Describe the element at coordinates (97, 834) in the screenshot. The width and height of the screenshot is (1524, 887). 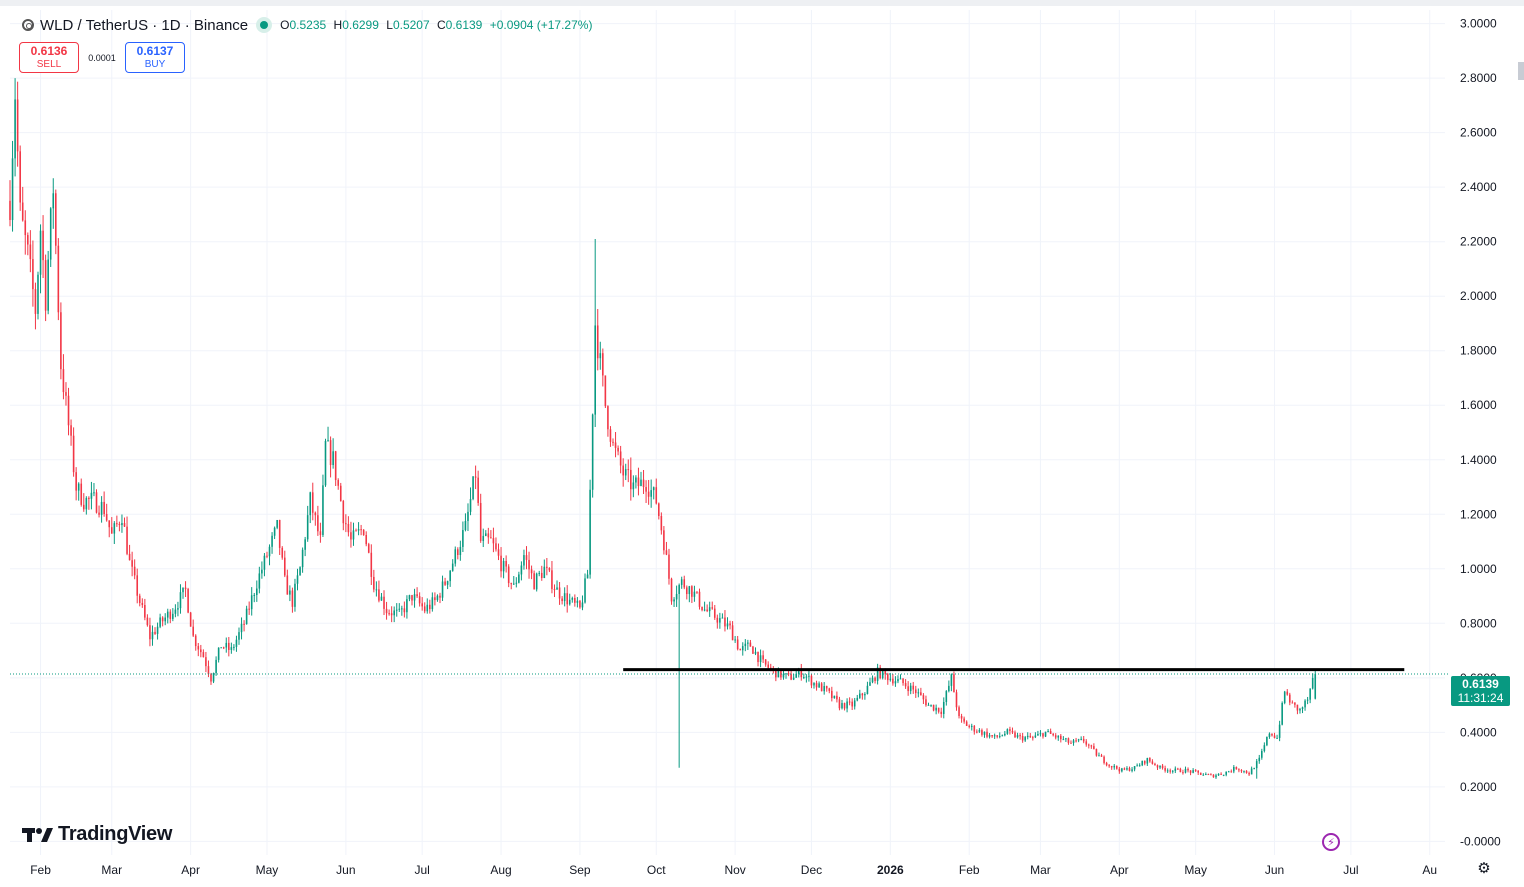
I see `tradingview-logo: TradingView` at that location.